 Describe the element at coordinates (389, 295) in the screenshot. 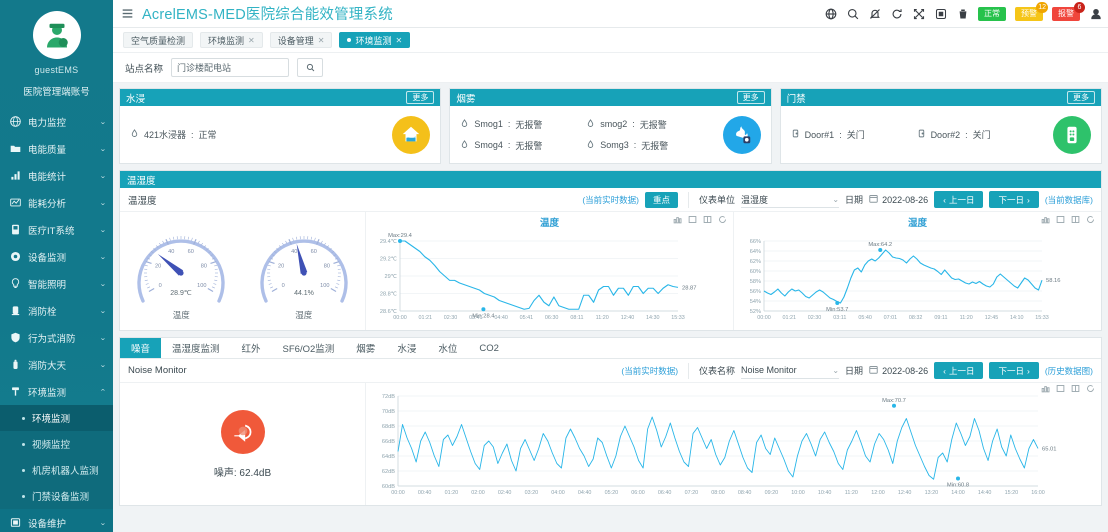

I see `svg-text: 28.8℃` at that location.